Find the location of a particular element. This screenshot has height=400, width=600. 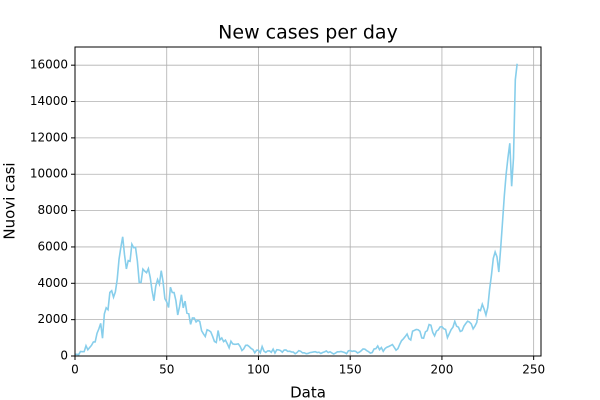

y-tick-label: 14000 is located at coordinates (49, 101).